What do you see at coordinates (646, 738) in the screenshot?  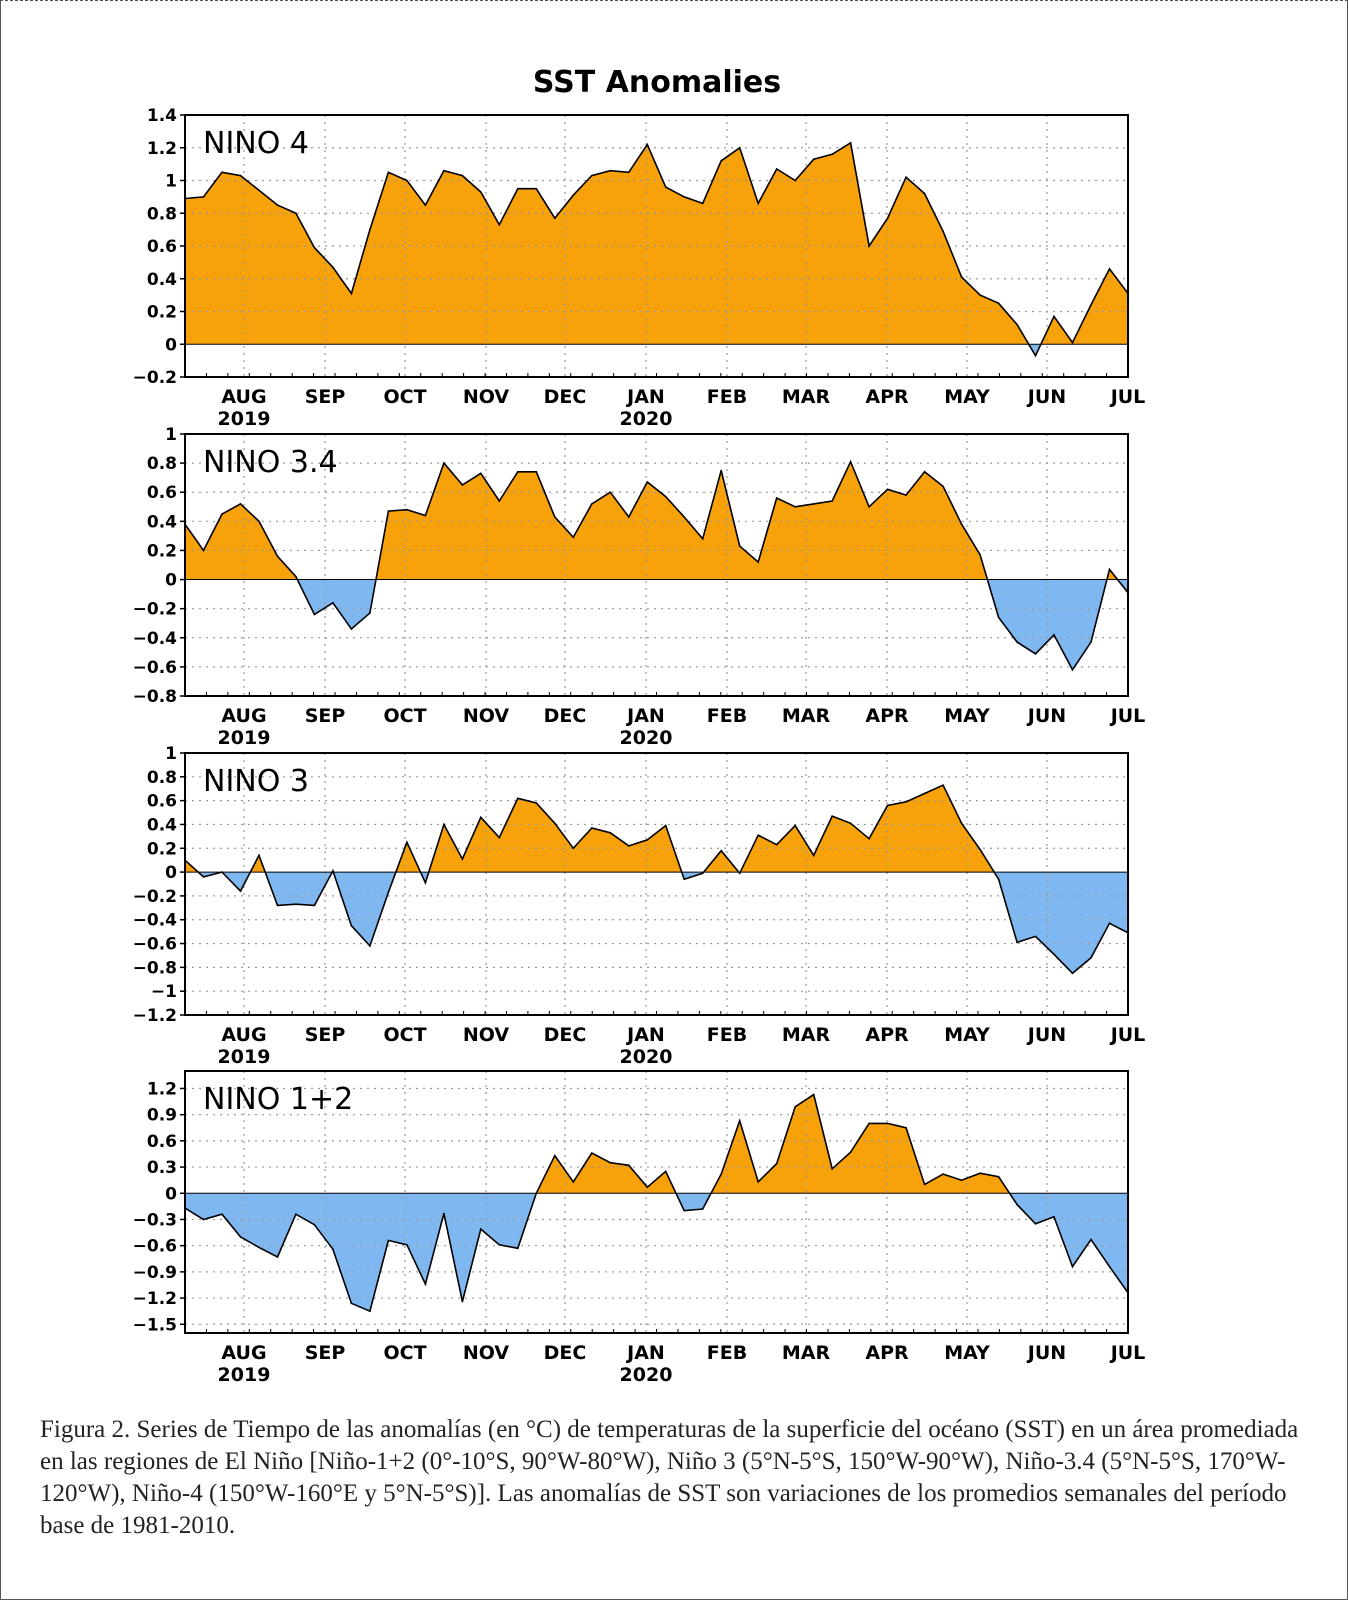 I see `x-year-label: 2020` at bounding box center [646, 738].